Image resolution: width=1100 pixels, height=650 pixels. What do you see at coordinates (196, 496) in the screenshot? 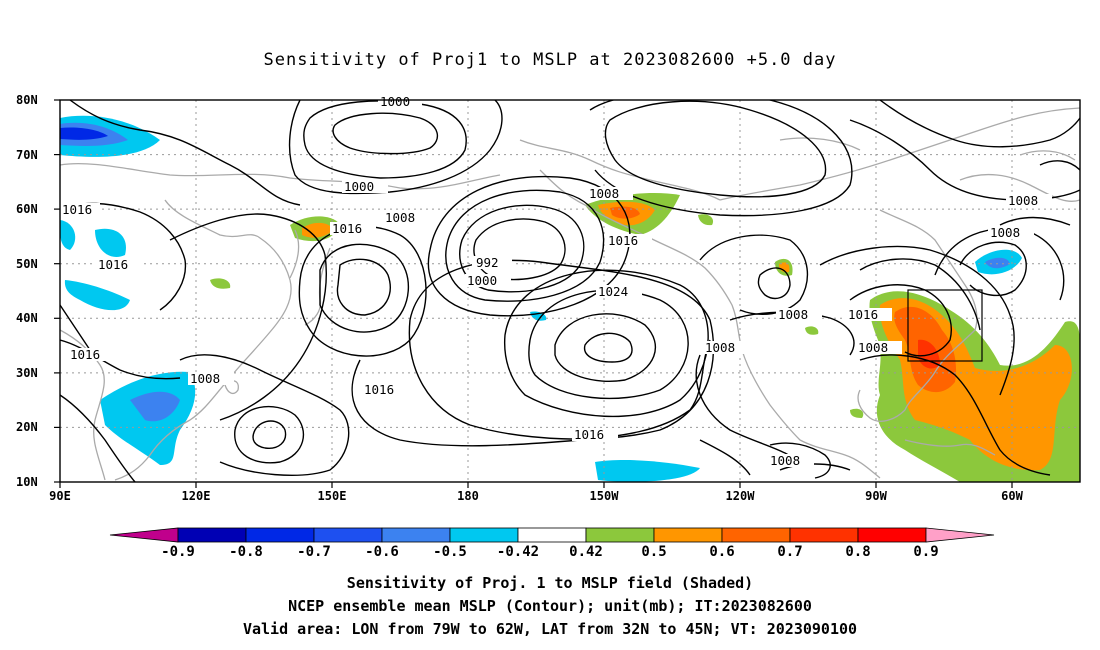
I see `lon-tick-label: 120E` at bounding box center [196, 496].